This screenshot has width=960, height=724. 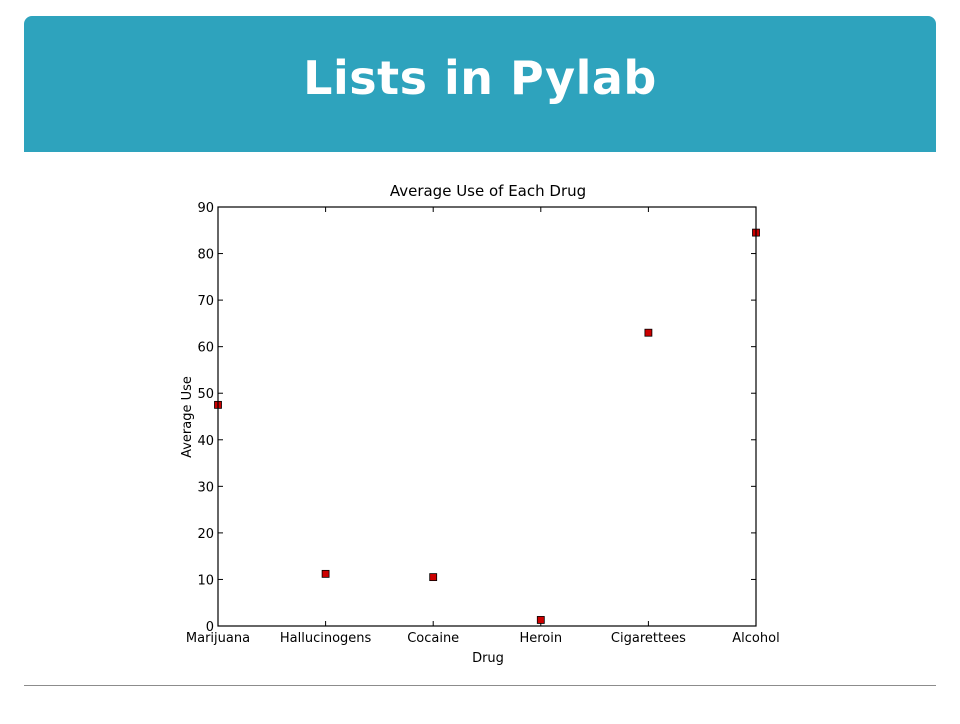 I want to click on data-point-hallucinogens, so click(x=325, y=573).